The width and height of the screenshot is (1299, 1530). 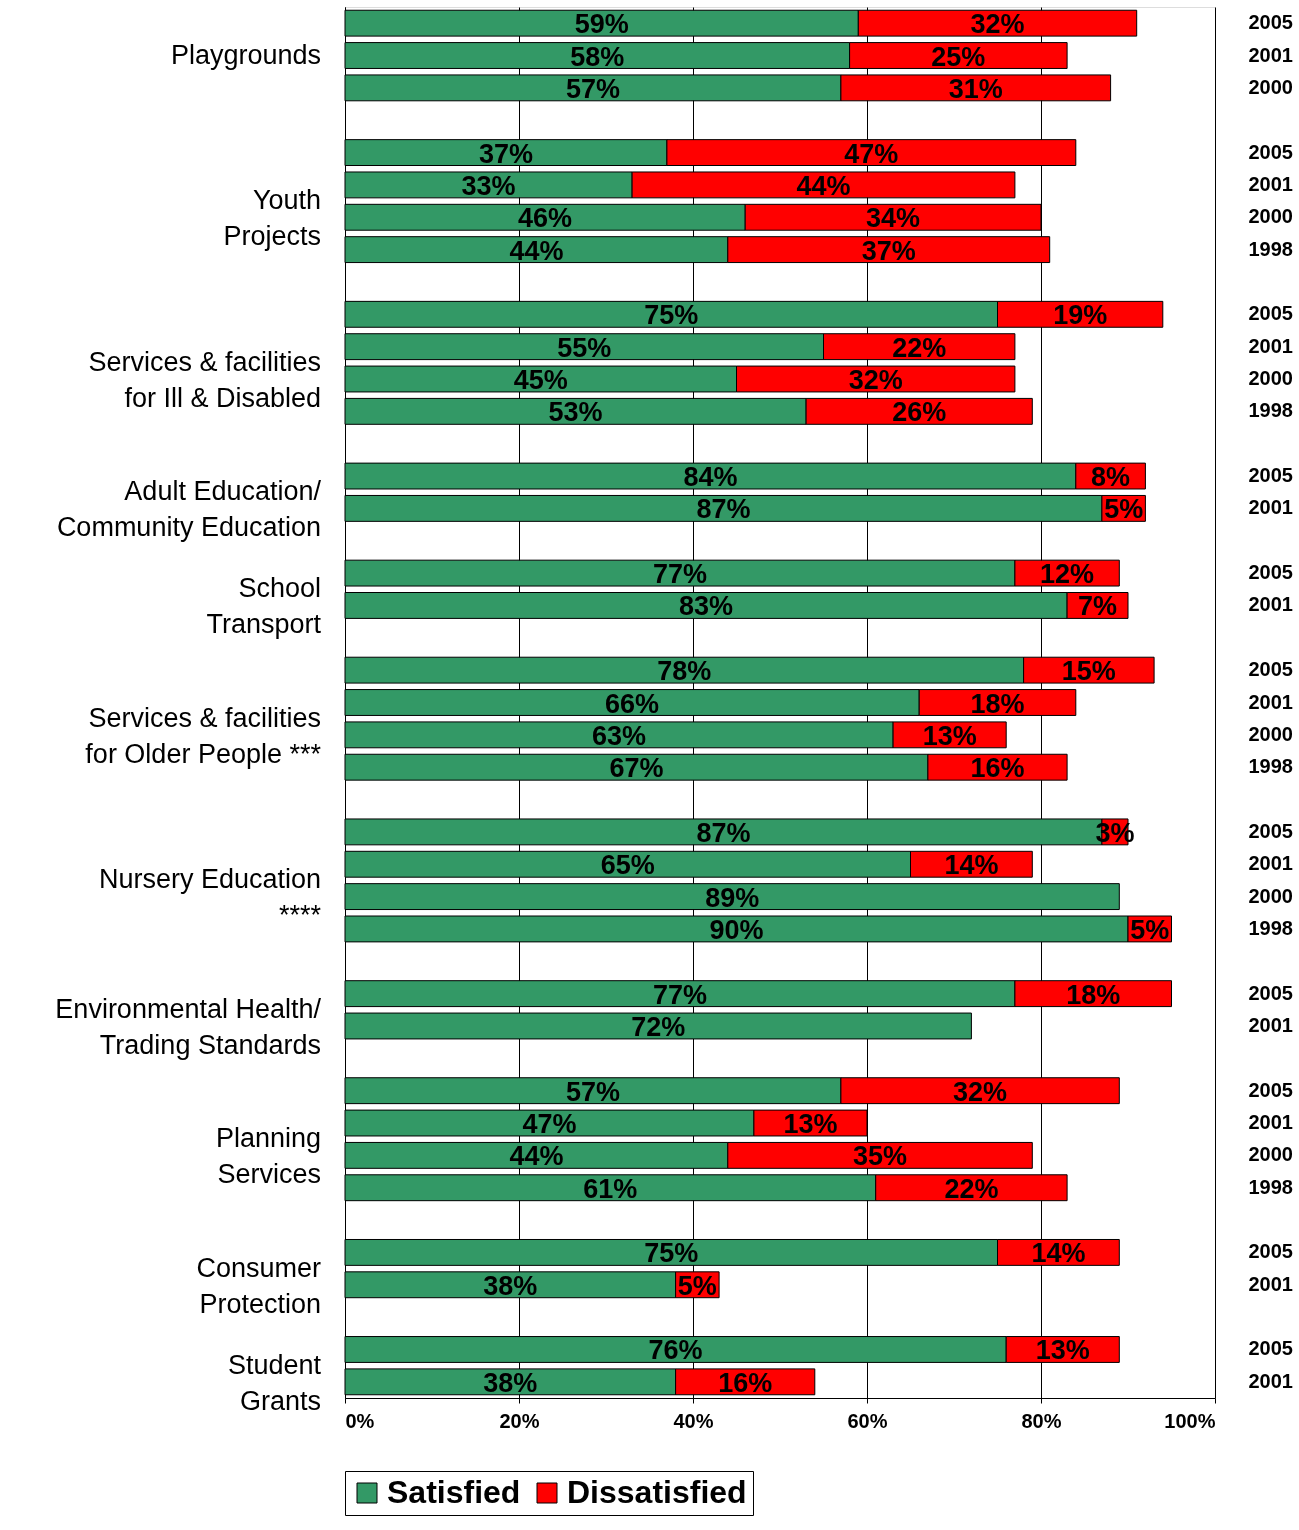 I want to click on data-label: 19%, so click(x=1080, y=315).